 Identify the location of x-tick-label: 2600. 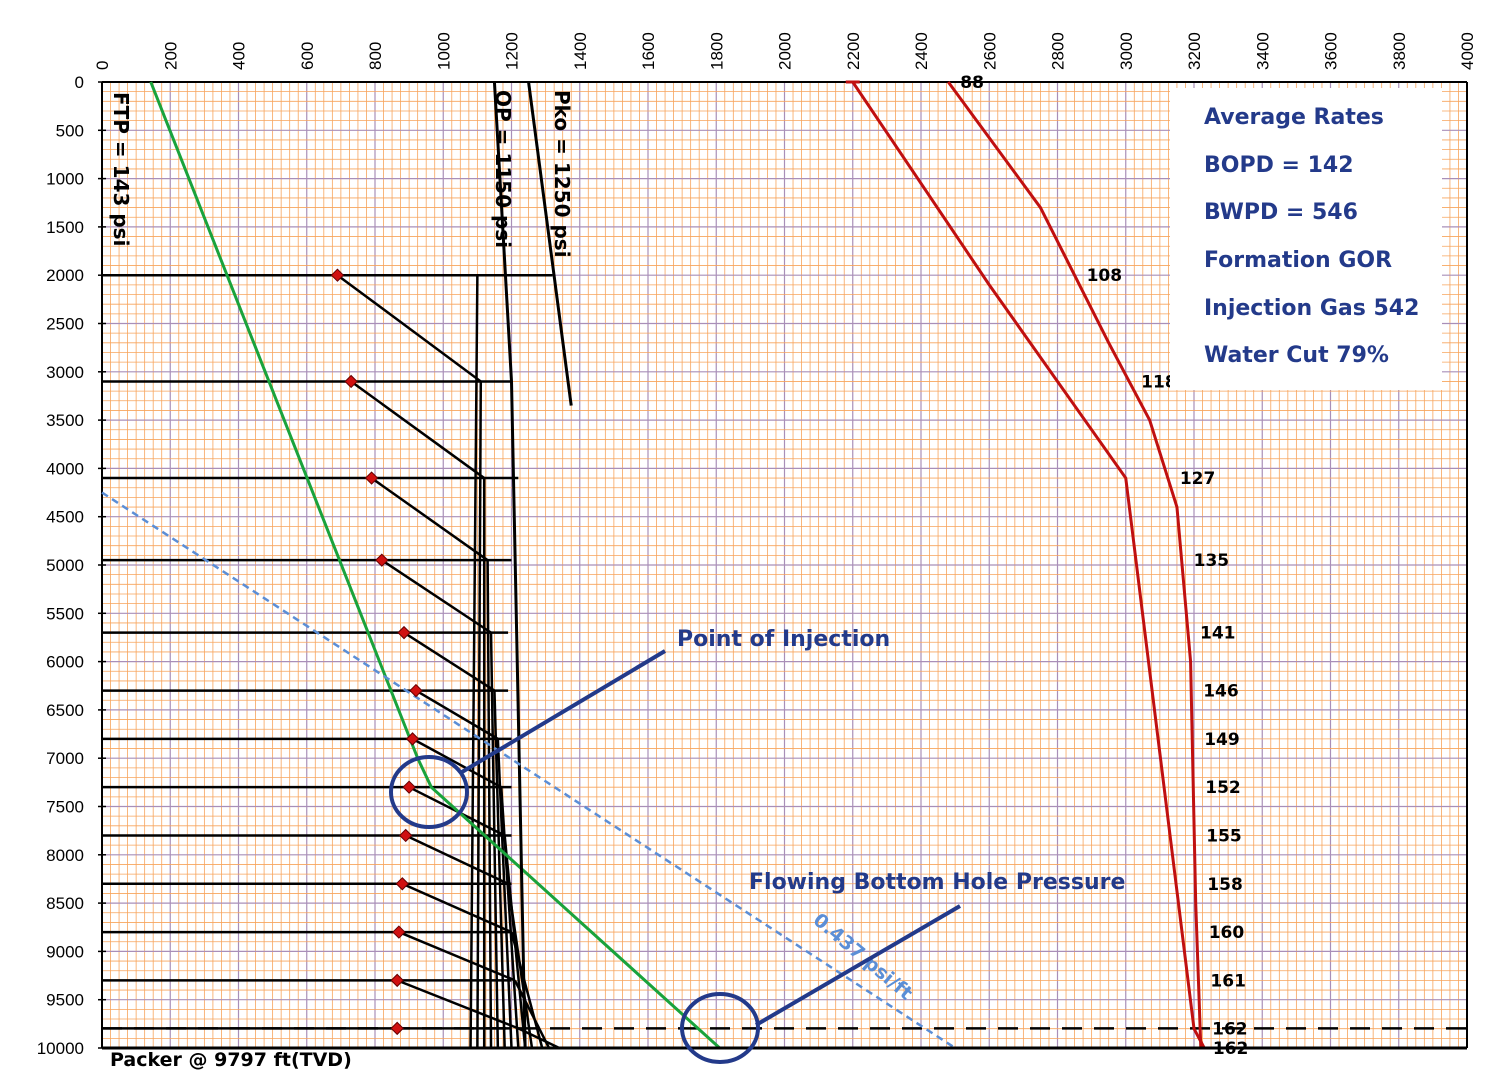
(989, 51).